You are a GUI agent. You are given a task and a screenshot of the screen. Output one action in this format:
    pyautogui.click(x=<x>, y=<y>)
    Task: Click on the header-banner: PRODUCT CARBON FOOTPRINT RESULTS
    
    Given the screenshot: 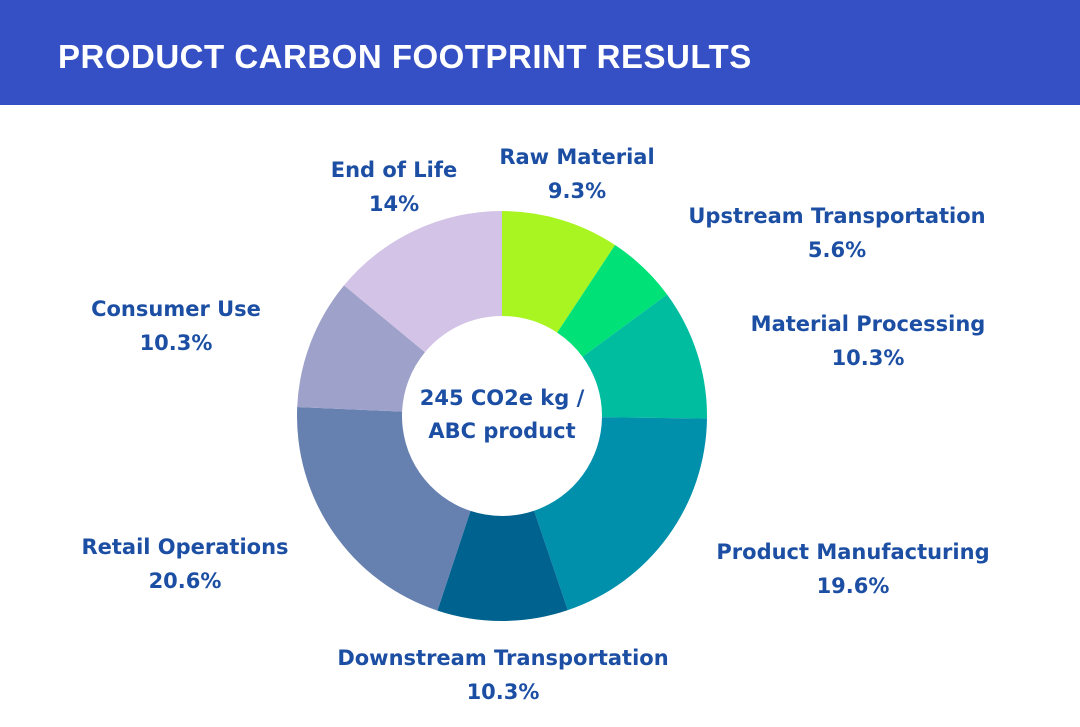 What is the action you would take?
    pyautogui.click(x=540, y=52)
    